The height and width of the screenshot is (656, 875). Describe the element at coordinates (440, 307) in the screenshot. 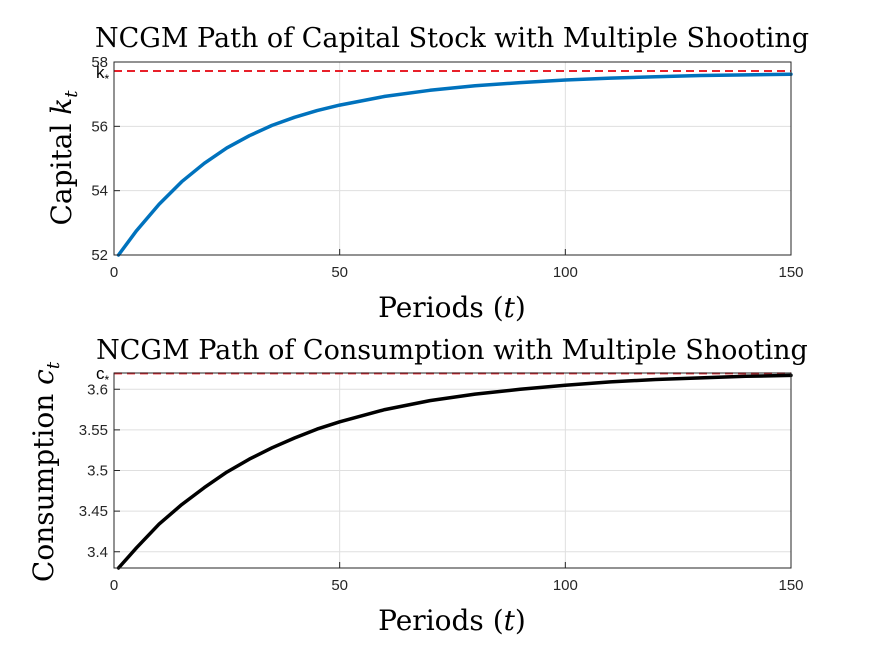

I see `capital-xlabel-main: Periods (` at that location.